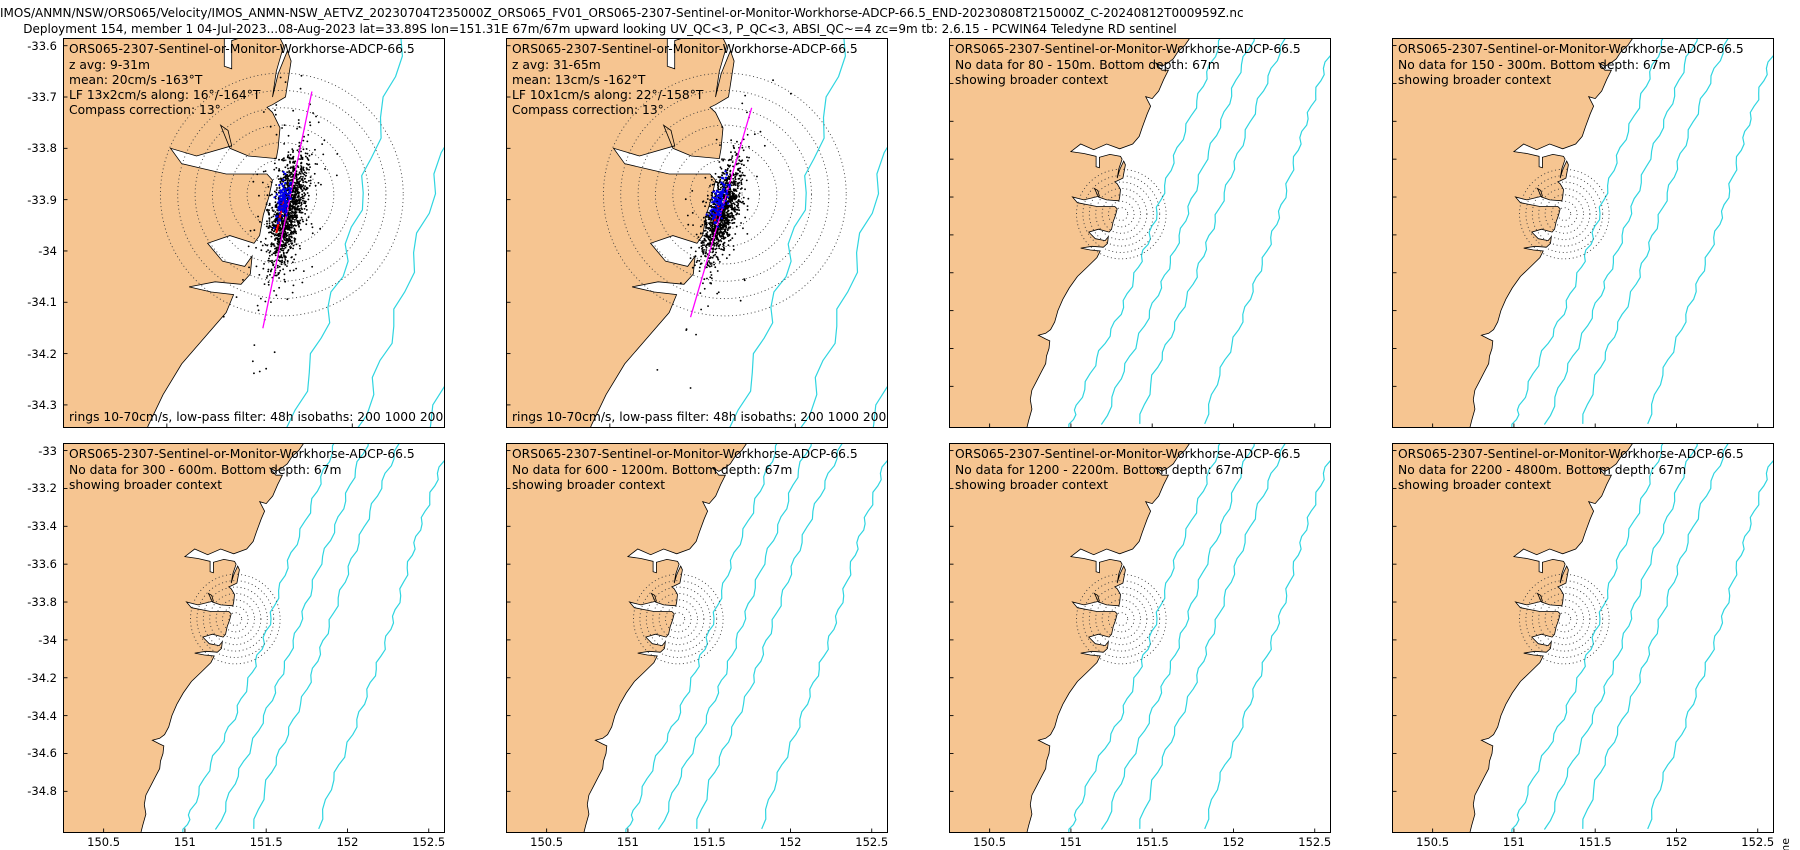 The height and width of the screenshot is (850, 1800). I want to click on y-tick-label: -34.1, so click(42, 302).